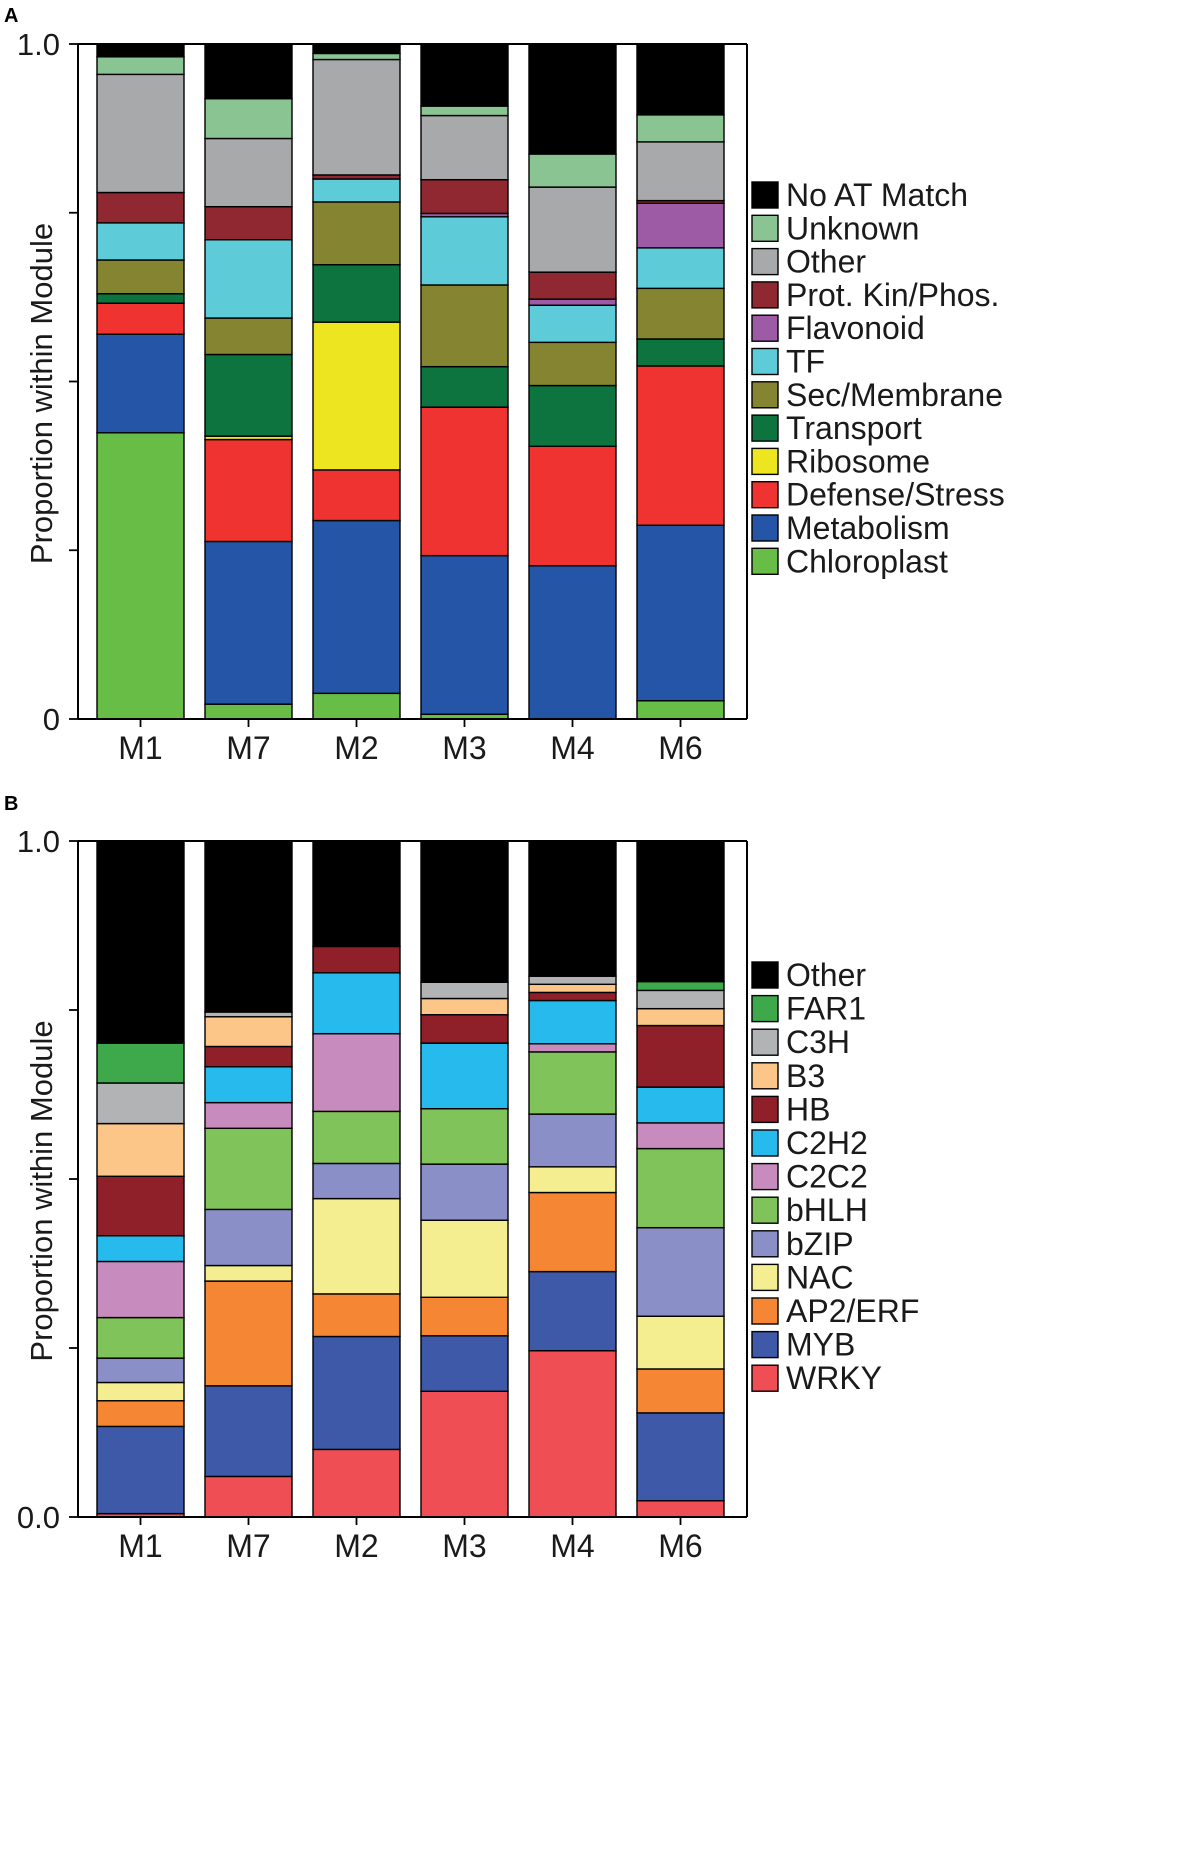 This screenshot has height=1863, width=1182. Describe the element at coordinates (248, 71) in the screenshot. I see `bar-segment-m7-no-at-match` at that location.